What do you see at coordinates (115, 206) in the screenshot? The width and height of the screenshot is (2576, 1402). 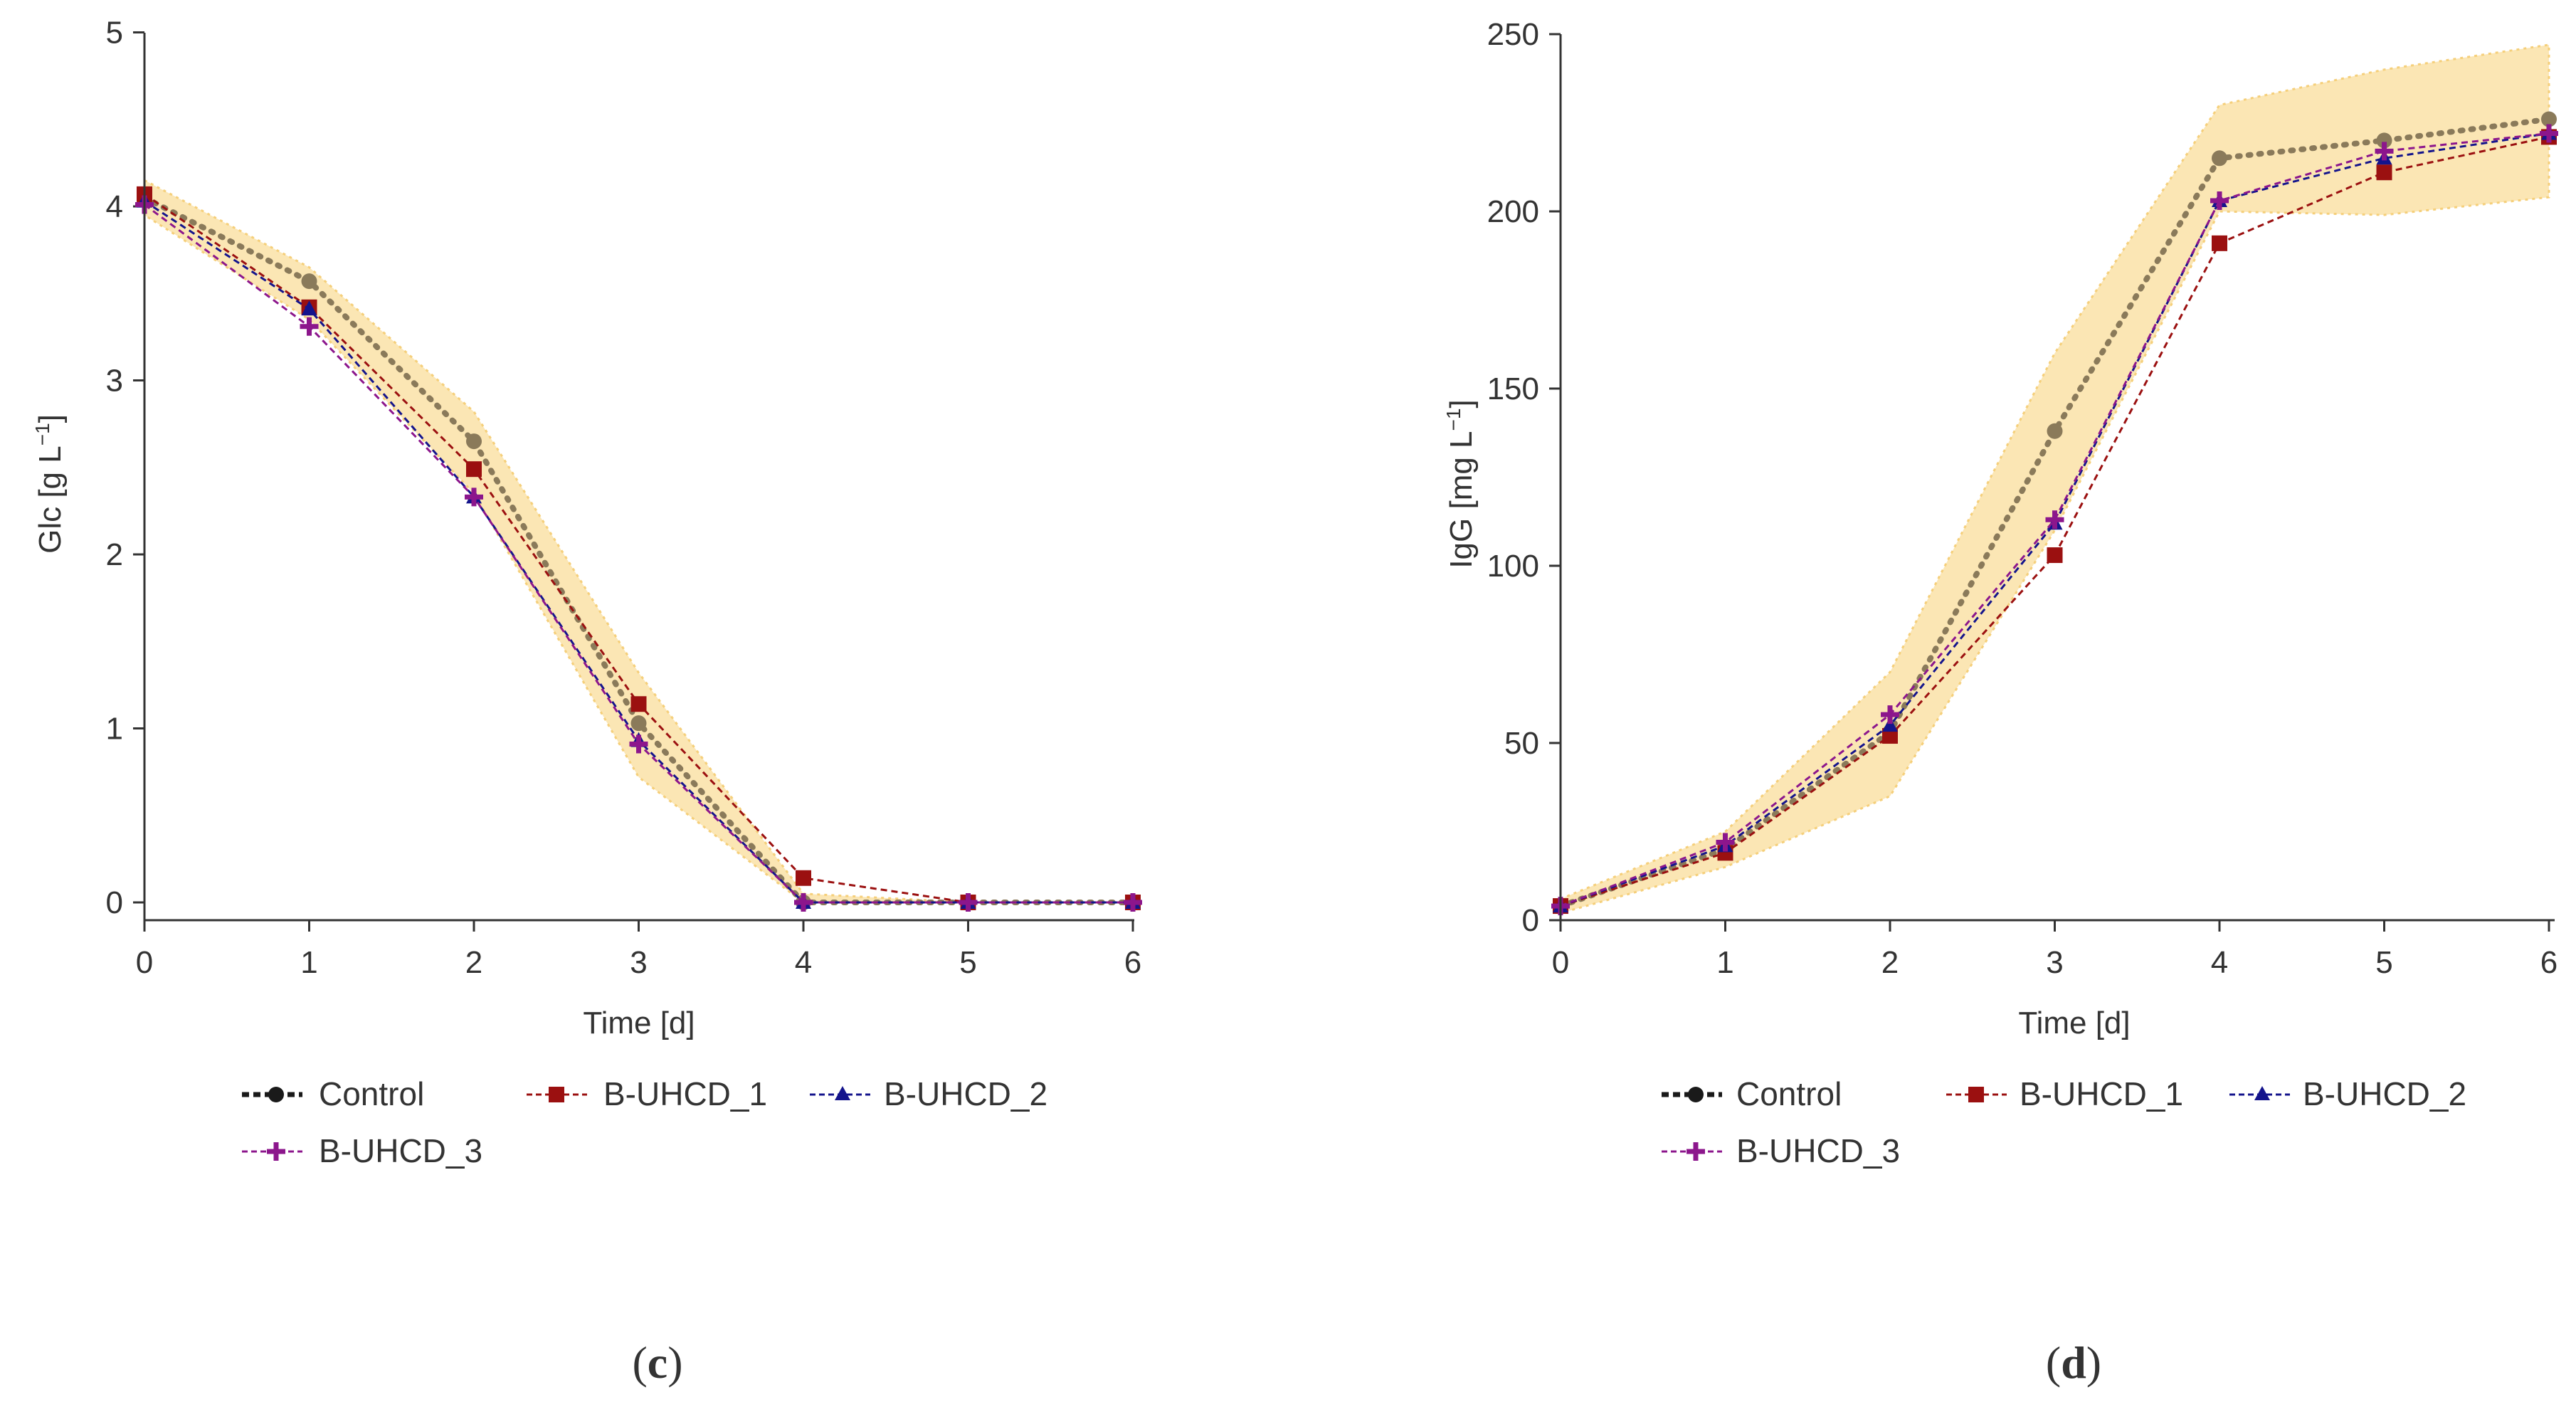 I see `y-tick-label: 4` at bounding box center [115, 206].